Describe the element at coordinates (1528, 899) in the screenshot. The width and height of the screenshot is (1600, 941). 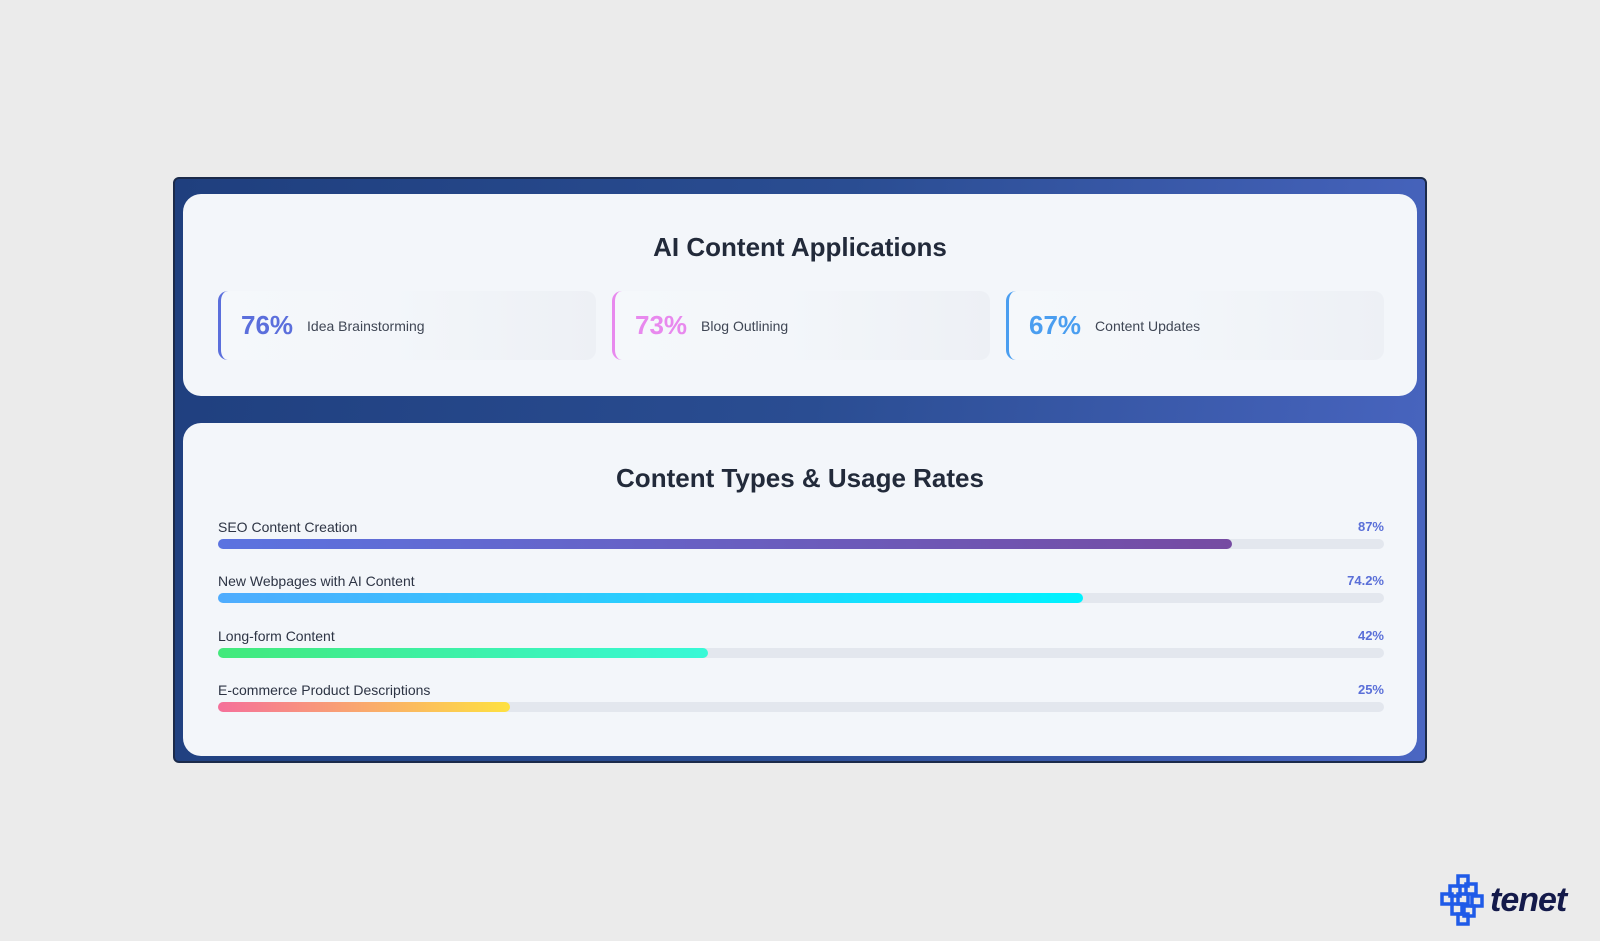
I see `tenet-logo-text: tenet` at that location.